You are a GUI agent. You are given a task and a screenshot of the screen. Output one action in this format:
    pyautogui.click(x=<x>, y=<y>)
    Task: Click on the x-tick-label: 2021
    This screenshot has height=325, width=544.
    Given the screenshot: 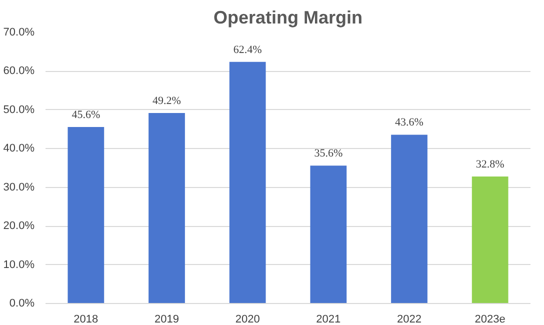 What is the action you would take?
    pyautogui.click(x=328, y=319)
    